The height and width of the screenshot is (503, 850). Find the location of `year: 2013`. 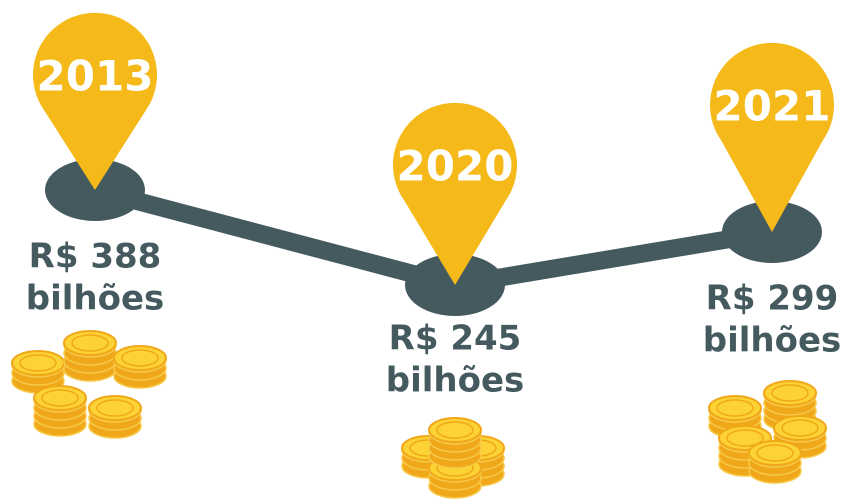

year: 2013 is located at coordinates (95, 76).